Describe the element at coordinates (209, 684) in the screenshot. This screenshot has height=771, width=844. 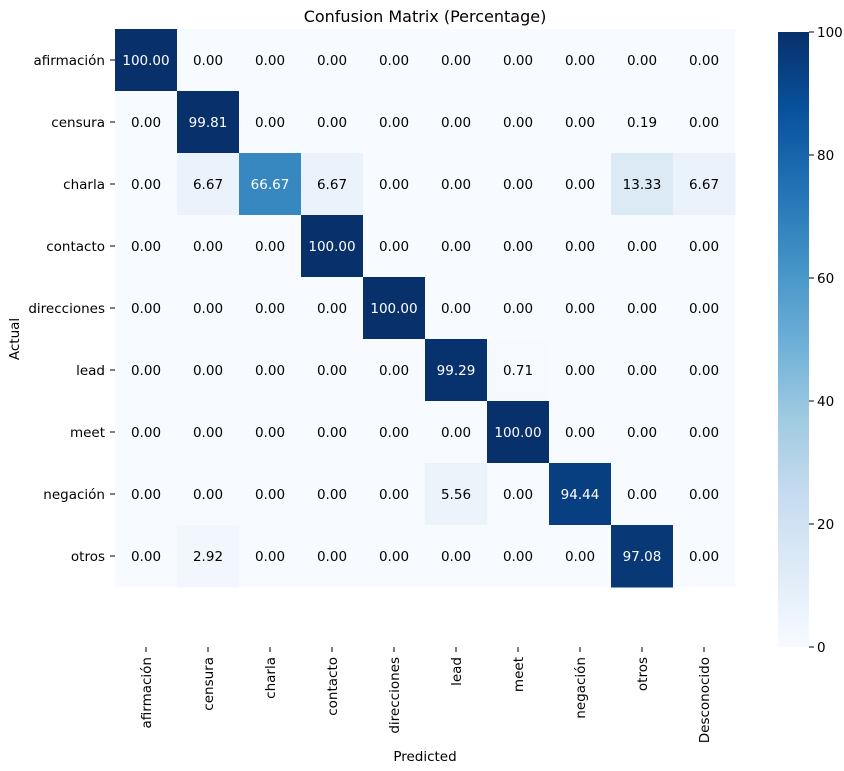
I see `x-tick-label: censura` at that location.